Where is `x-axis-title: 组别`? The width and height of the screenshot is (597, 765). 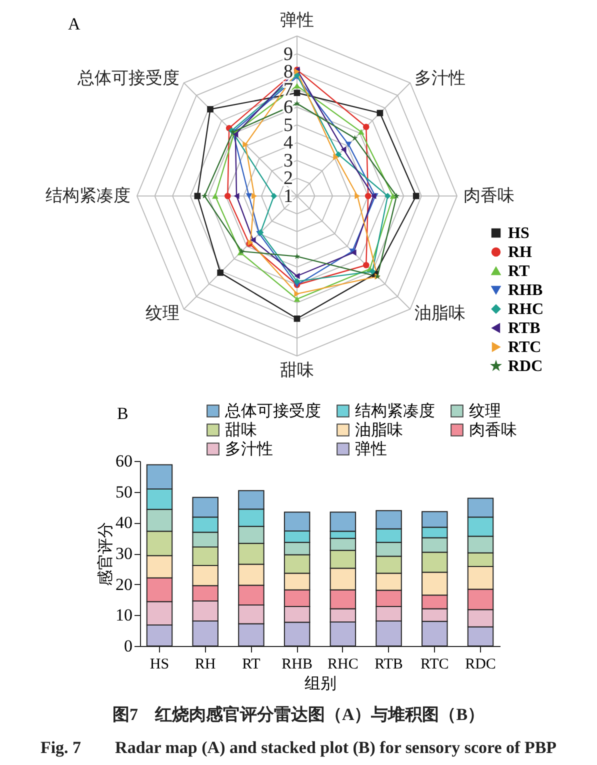 x-axis-title: 组别 is located at coordinates (320, 683).